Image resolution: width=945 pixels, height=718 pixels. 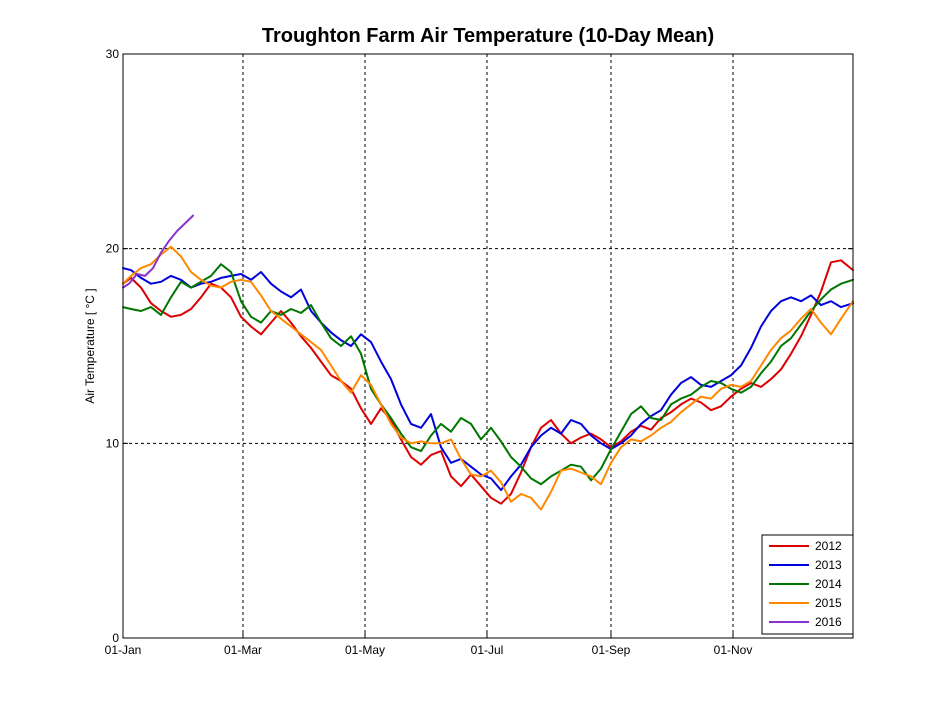 I want to click on legend-label-2015: 2015, so click(x=828, y=603).